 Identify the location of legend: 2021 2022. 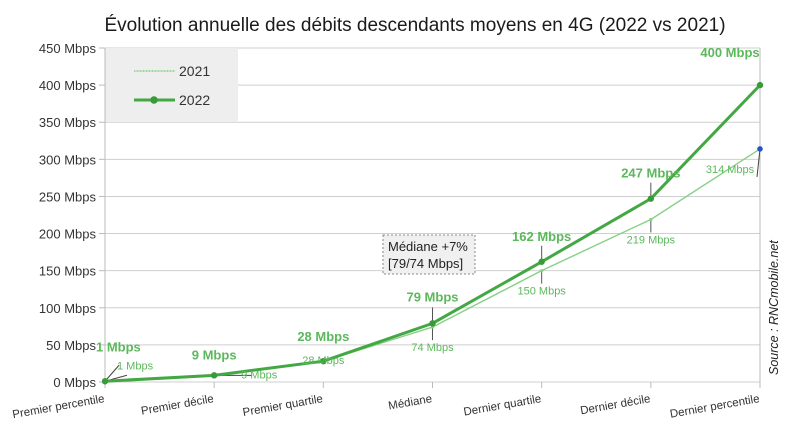
(172, 85).